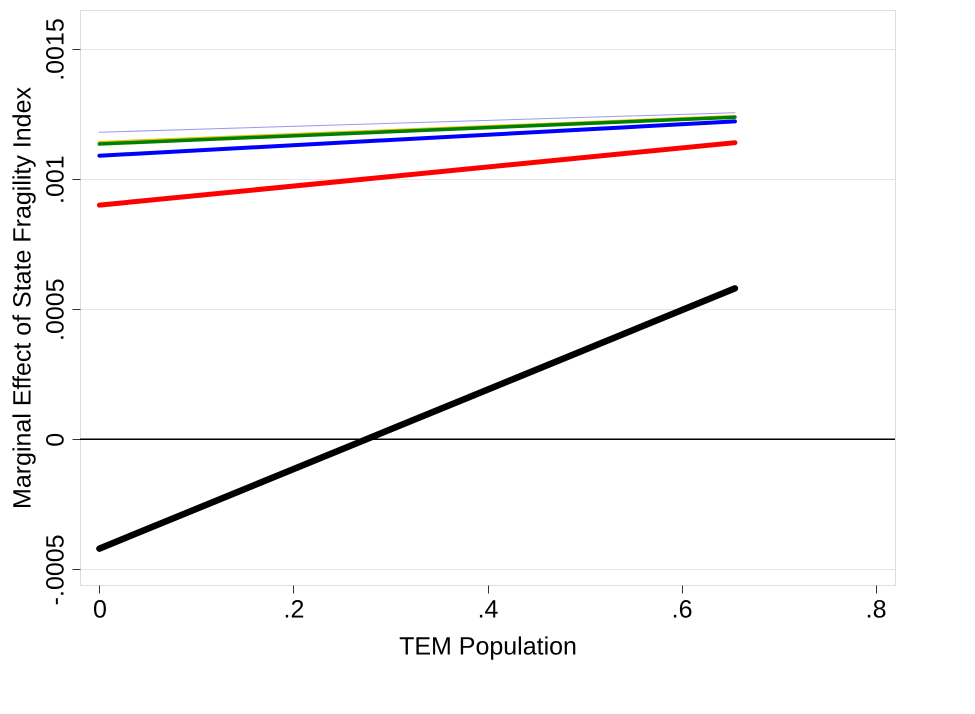 This screenshot has width=975, height=714. Describe the element at coordinates (488, 610) in the screenshot. I see `x-tick-label: .4` at that location.